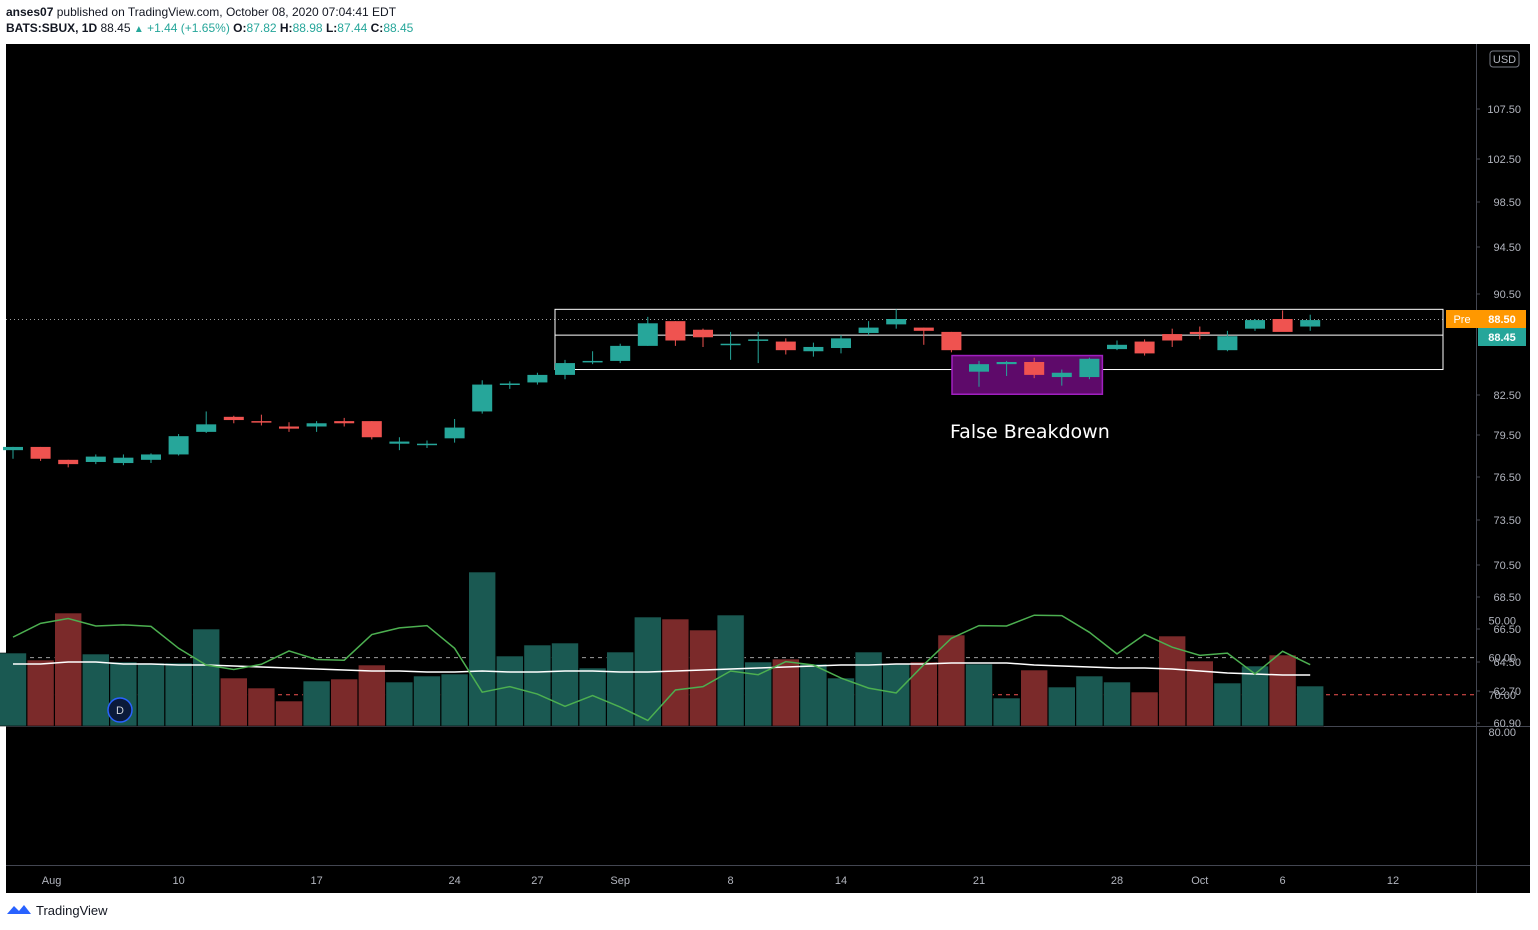 This screenshot has width=1538, height=930. What do you see at coordinates (1117, 881) in the screenshot?
I see `time-tick-label: 28` at bounding box center [1117, 881].